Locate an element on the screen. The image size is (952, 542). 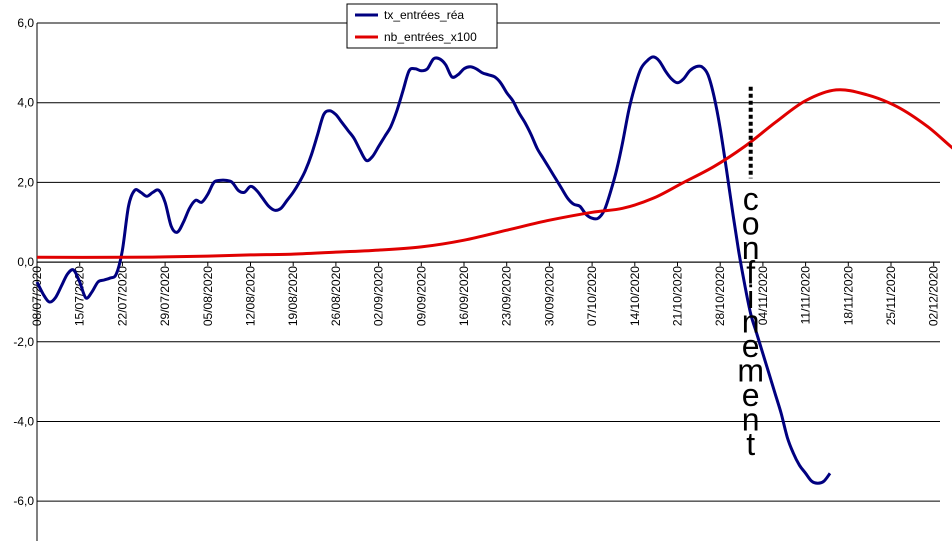
x-tick-label: 14/10/2020 is located at coordinates (635, 296).